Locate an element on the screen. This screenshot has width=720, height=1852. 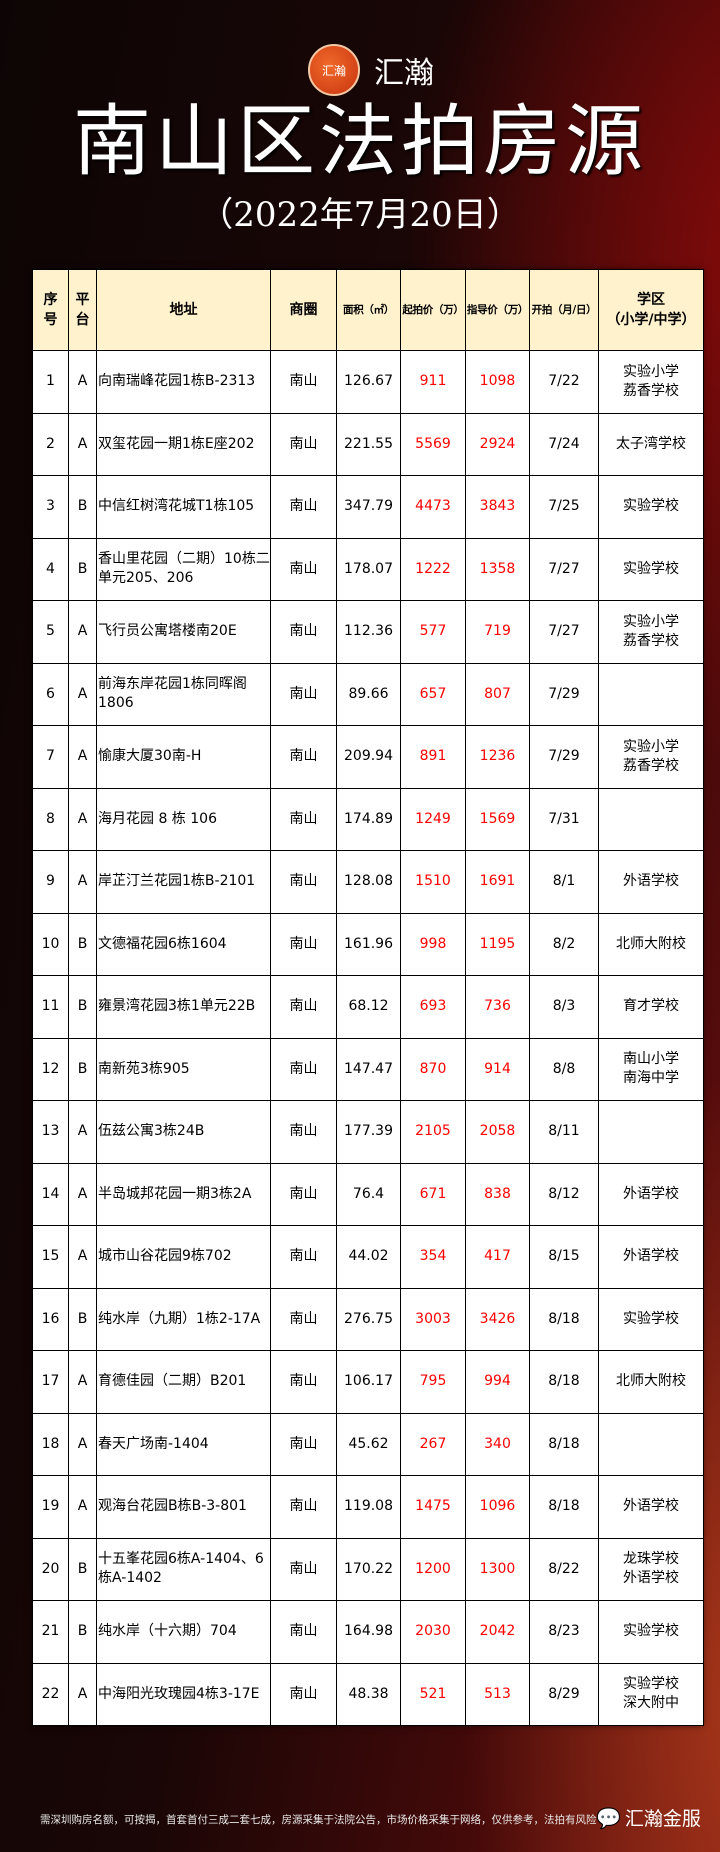
cell-address: 雍景湾花园3栋1单元22B is located at coordinates (183, 1007).